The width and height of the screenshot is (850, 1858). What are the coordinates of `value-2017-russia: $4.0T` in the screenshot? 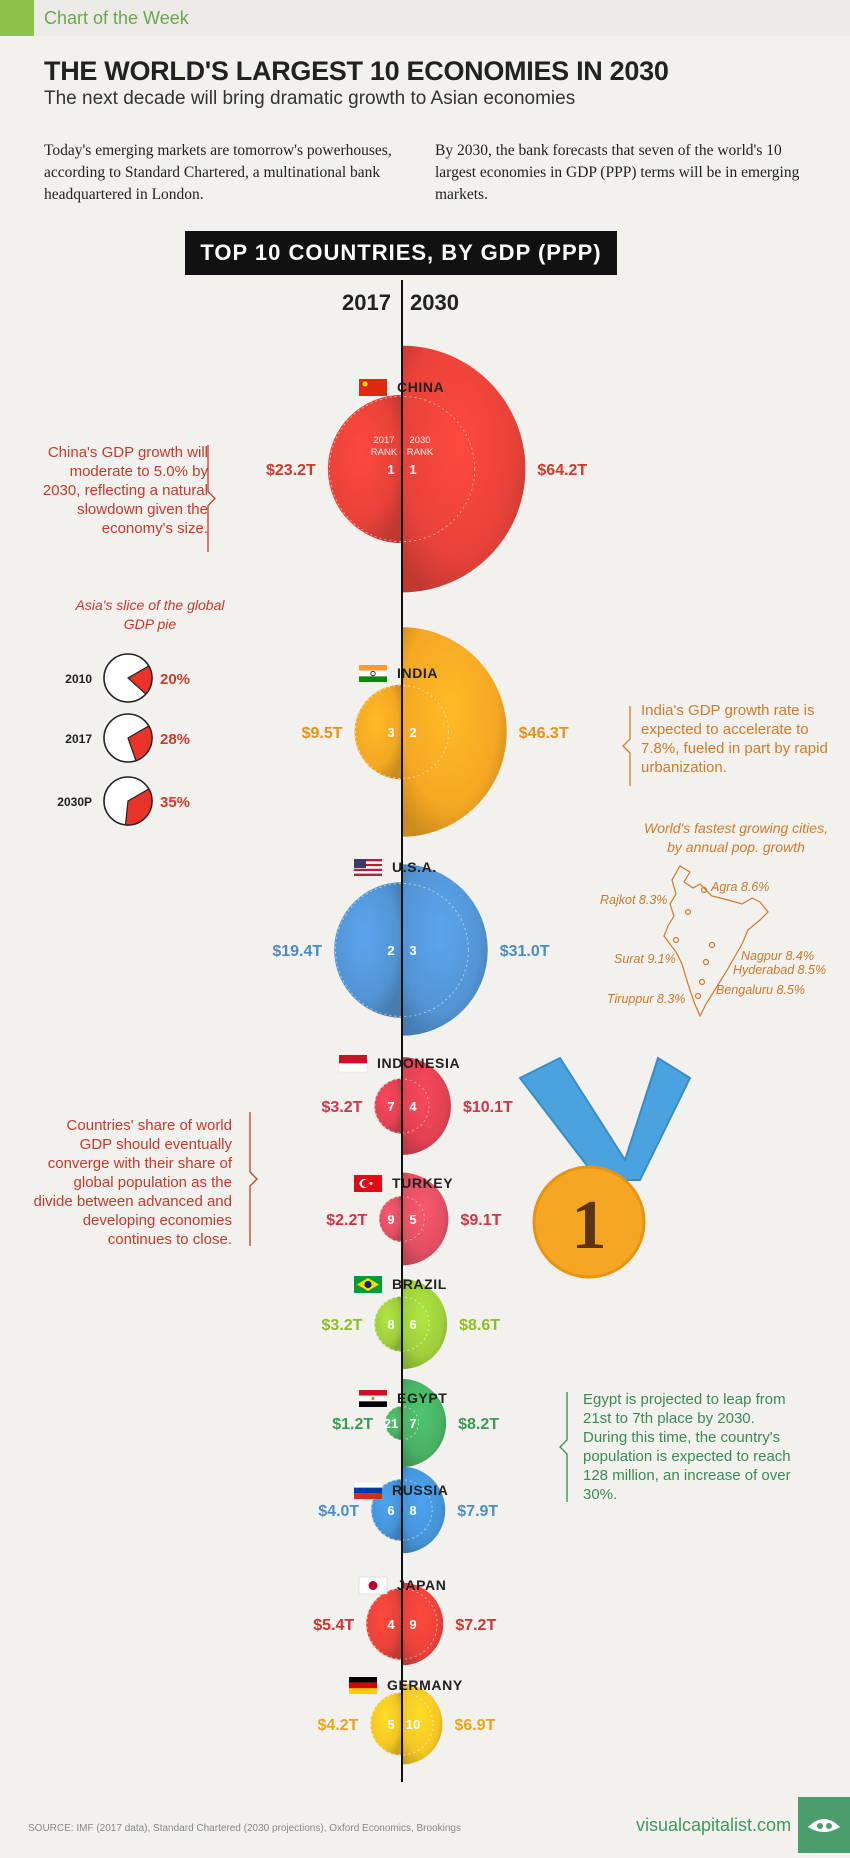 It's located at (338, 1511).